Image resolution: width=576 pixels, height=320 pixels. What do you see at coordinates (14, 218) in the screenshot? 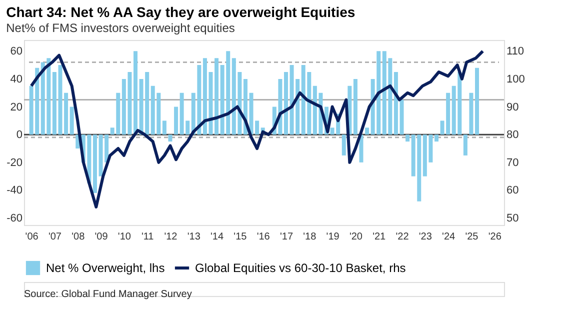
I see `y-tick-label: -60` at bounding box center [14, 218].